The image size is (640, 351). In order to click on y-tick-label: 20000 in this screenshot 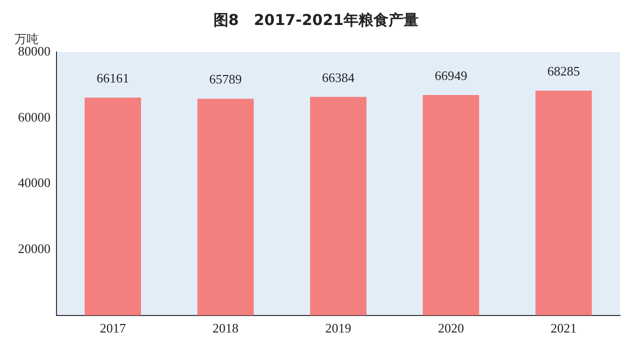, I will do `click(34, 248)`.